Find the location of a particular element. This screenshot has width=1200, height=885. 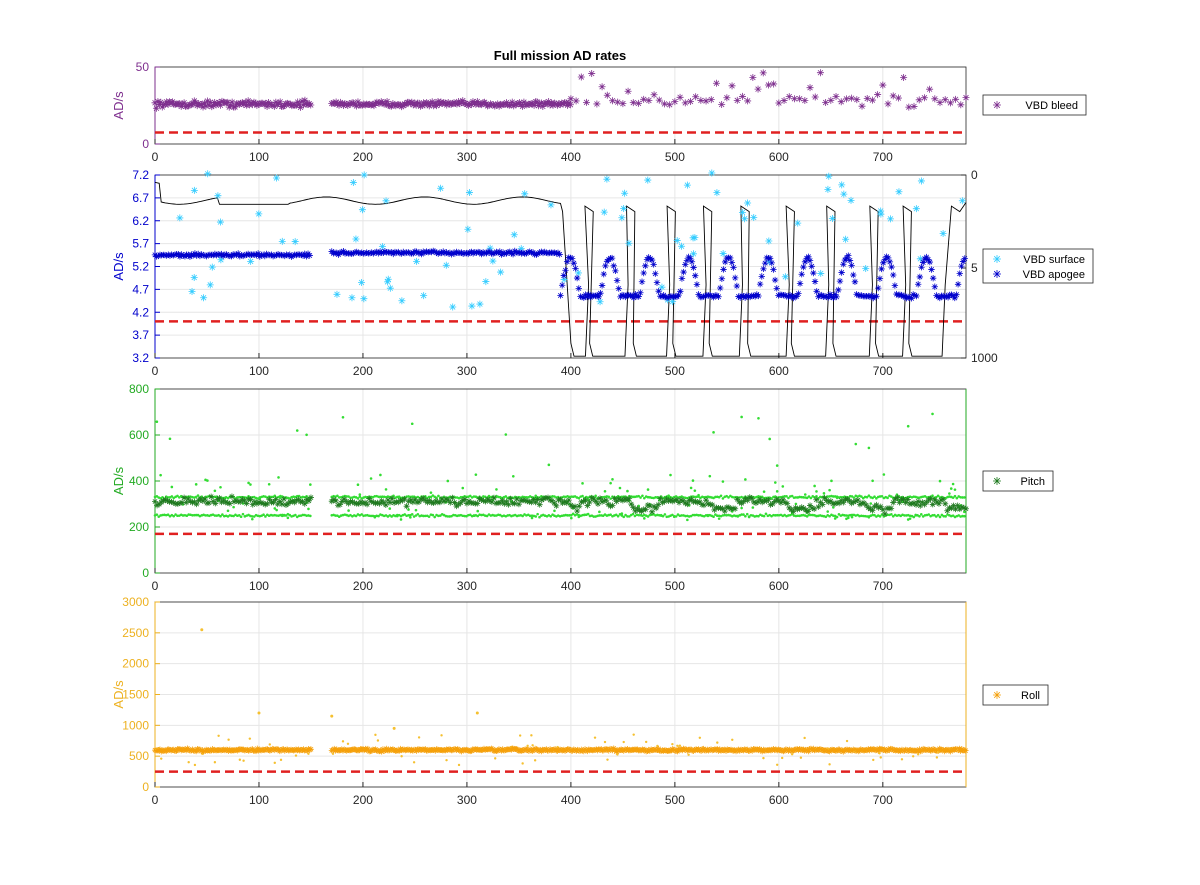

y-tick-label: 1500 is located at coordinates (135, 695).